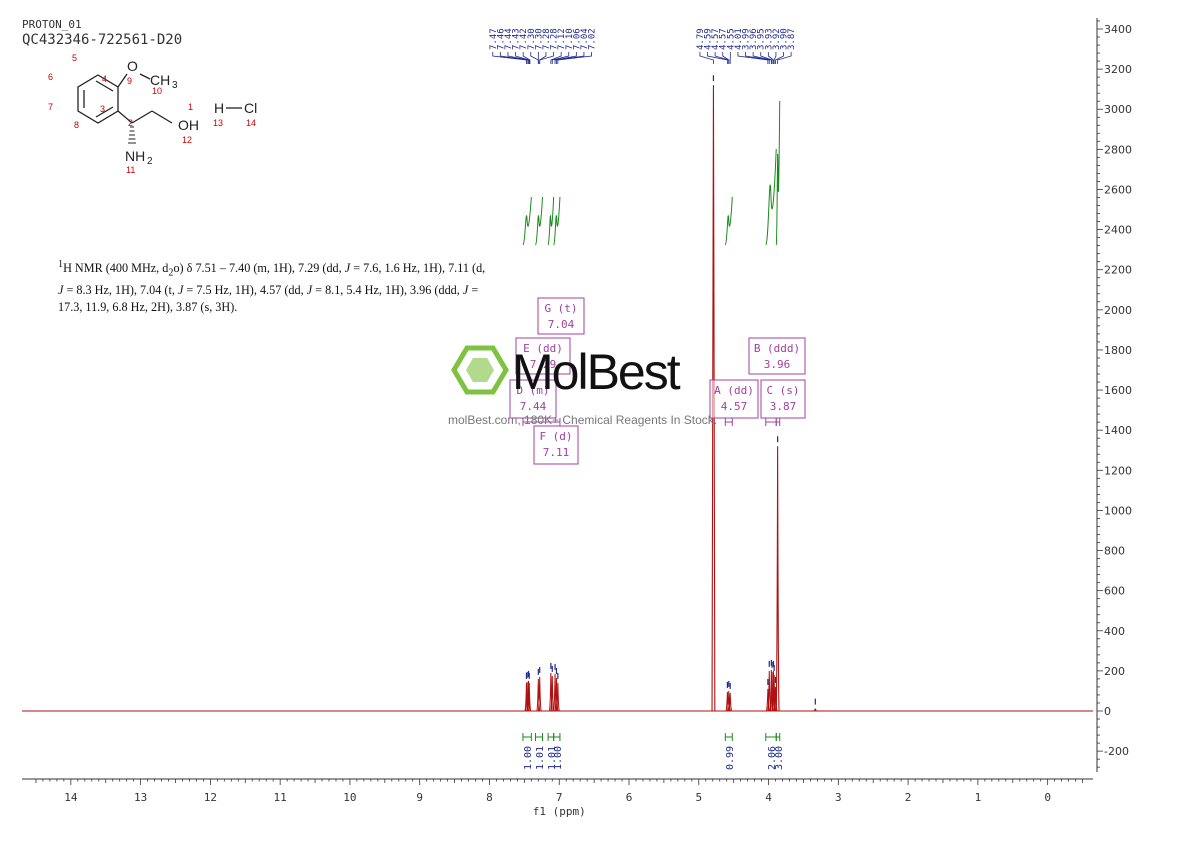  What do you see at coordinates (157, 91) in the screenshot?
I see `atom-number-10: 10` at bounding box center [157, 91].